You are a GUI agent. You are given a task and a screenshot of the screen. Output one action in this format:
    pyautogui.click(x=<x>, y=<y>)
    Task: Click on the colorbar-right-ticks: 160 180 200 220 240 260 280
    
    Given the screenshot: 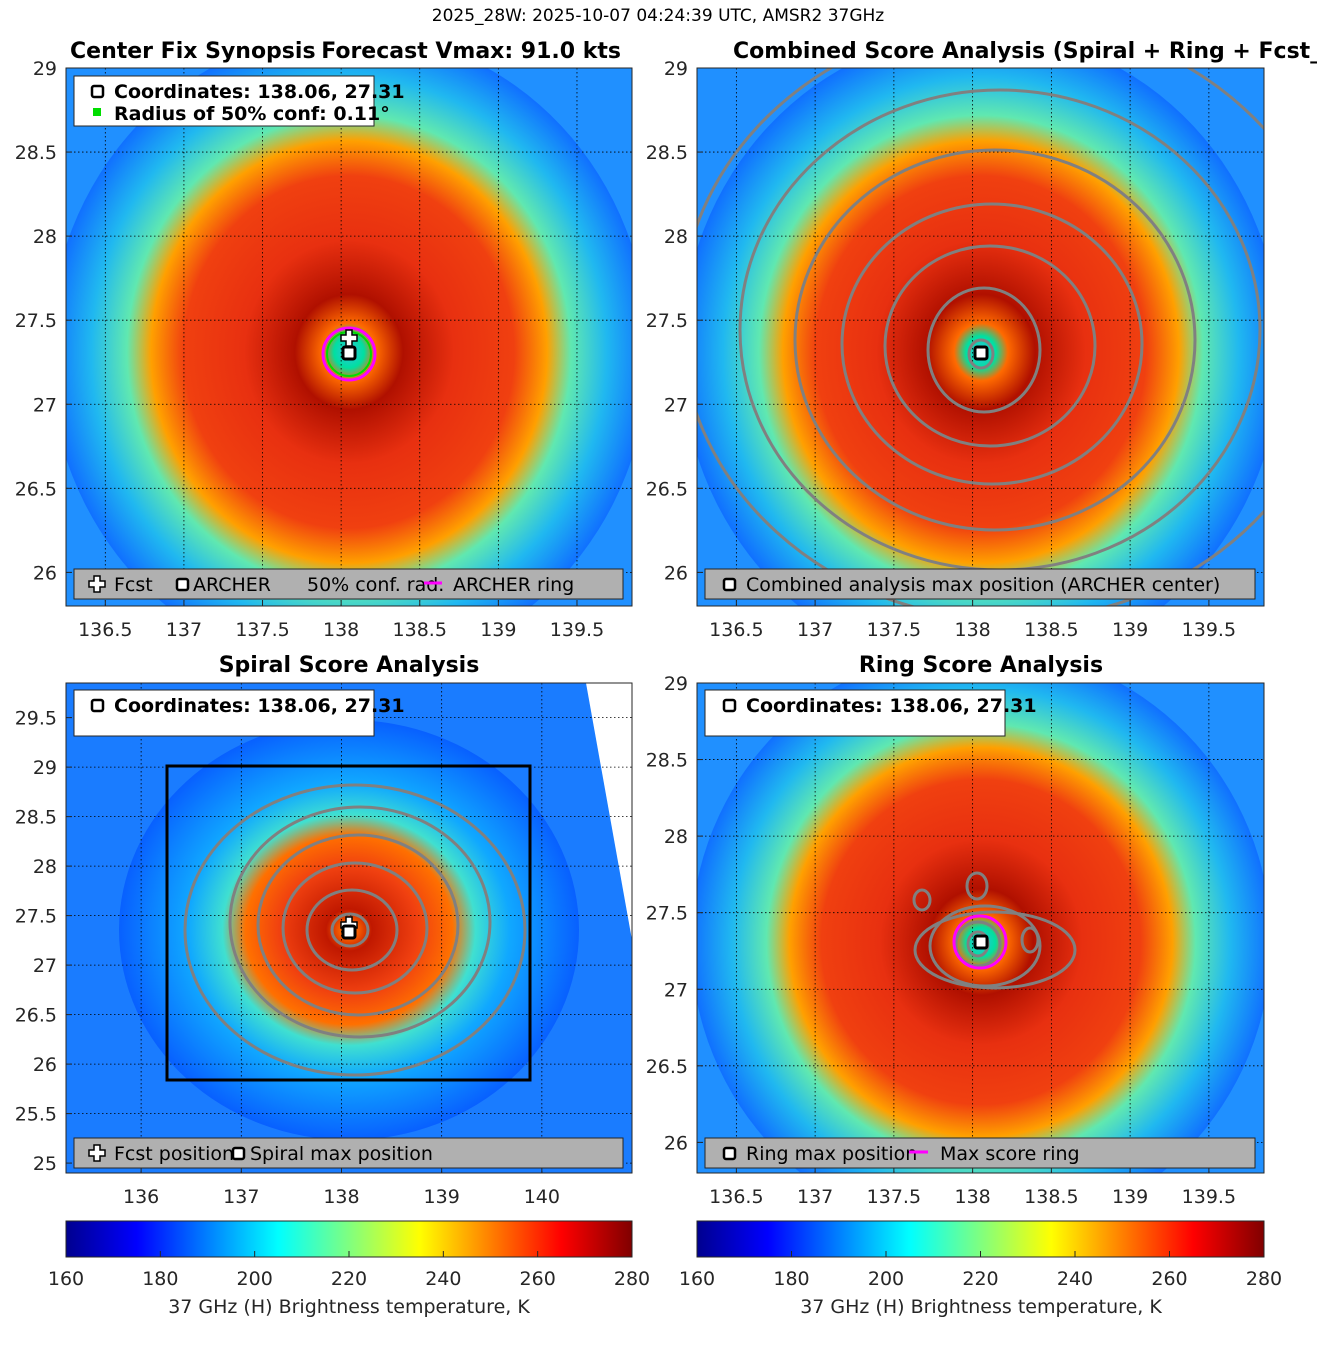 What is the action you would take?
    pyautogui.click(x=980, y=1270)
    